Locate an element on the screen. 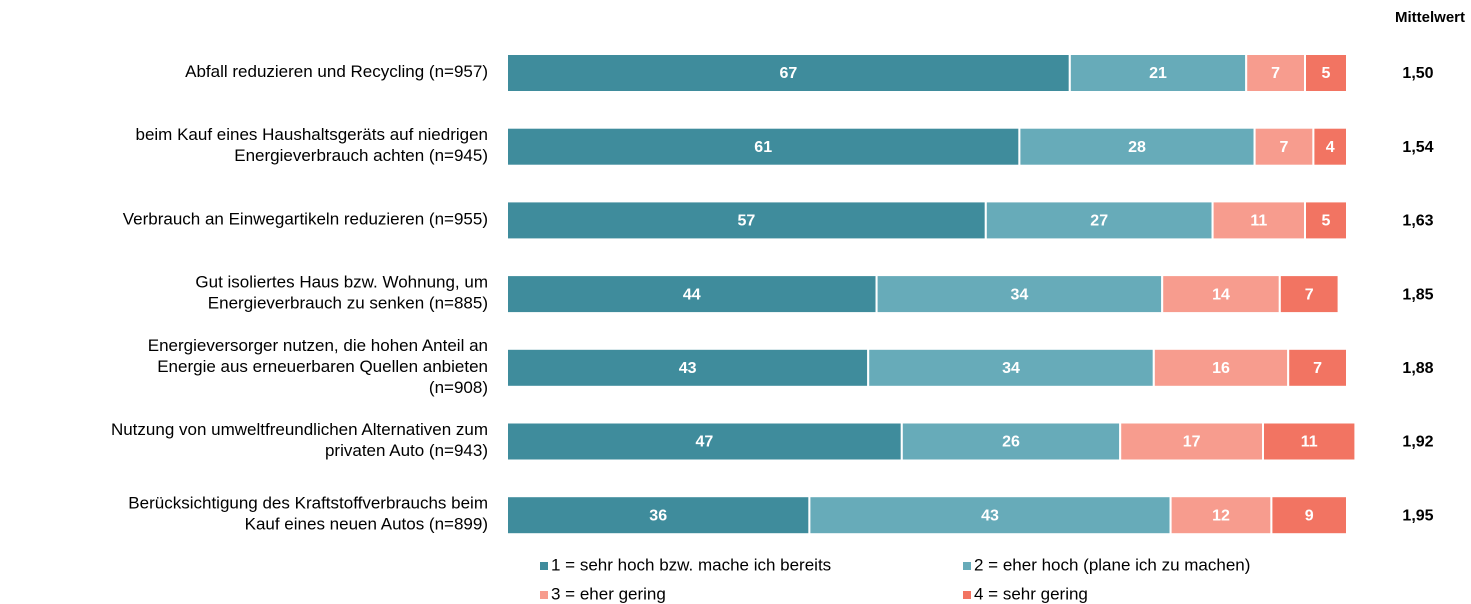 The image size is (1471, 604). value-label: 44 is located at coordinates (692, 294).